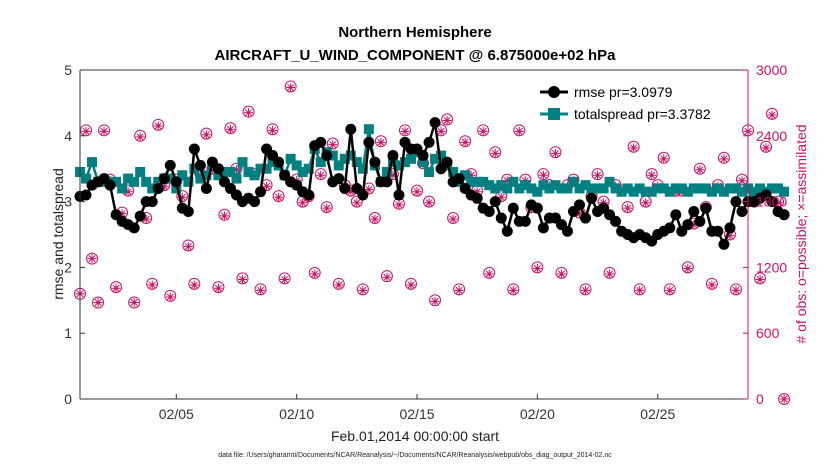  I want to click on y-ticks-left: 0 1 2 3 4 5, so click(74, 234).